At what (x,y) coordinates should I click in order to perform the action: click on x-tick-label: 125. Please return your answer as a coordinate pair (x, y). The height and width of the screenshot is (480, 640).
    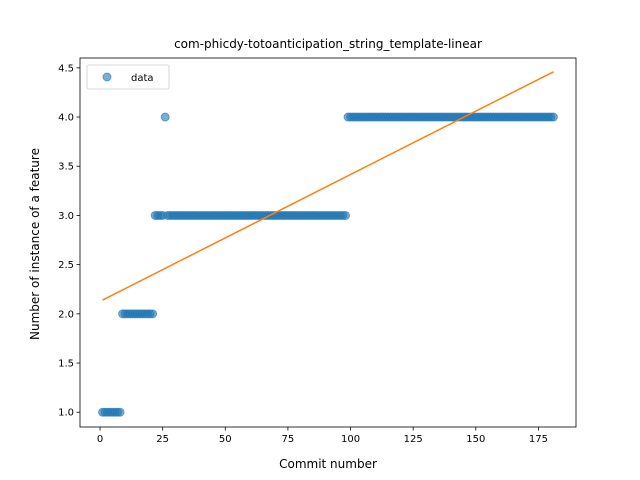
    Looking at the image, I should click on (413, 439).